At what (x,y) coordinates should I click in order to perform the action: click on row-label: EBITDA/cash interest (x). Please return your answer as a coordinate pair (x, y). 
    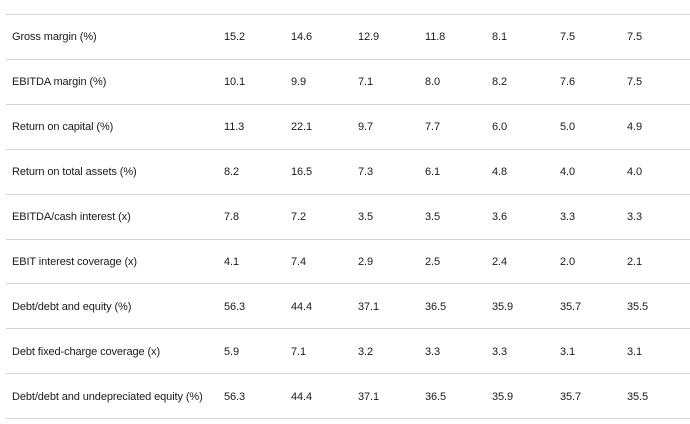
    Looking at the image, I should click on (71, 217).